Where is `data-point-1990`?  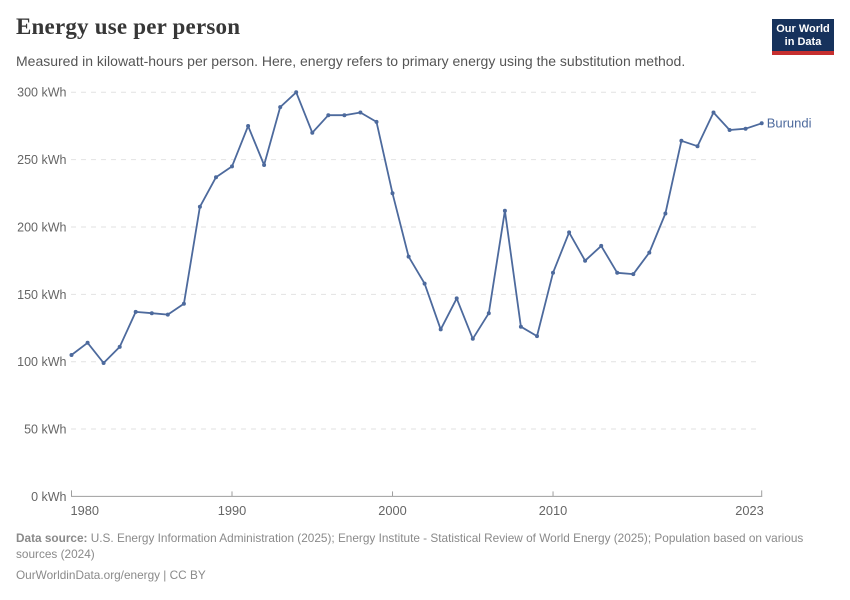 data-point-1990 is located at coordinates (232, 166).